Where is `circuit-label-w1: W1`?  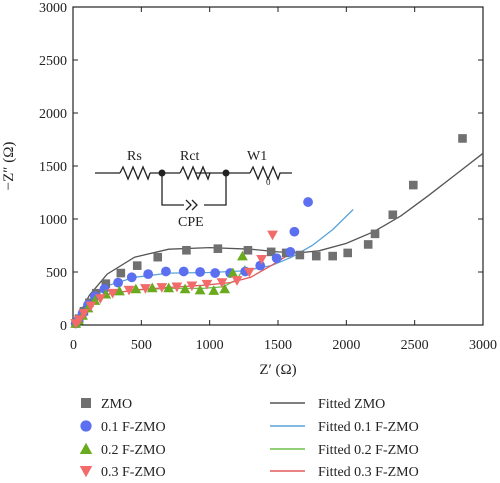
circuit-label-w1: W1 is located at coordinates (257, 156).